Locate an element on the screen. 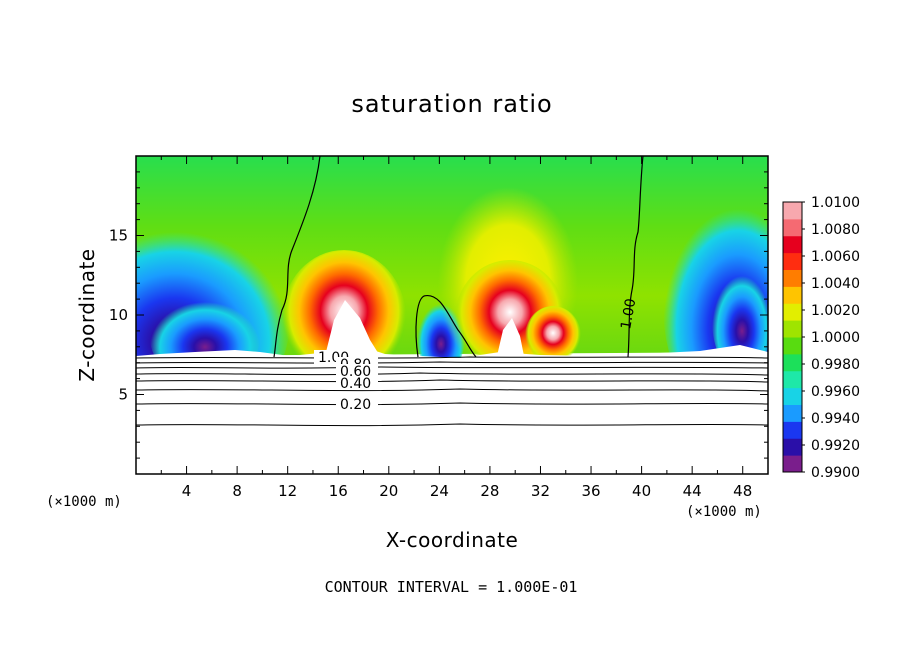  x-axis-label: X-coordinate is located at coordinates (452, 540).